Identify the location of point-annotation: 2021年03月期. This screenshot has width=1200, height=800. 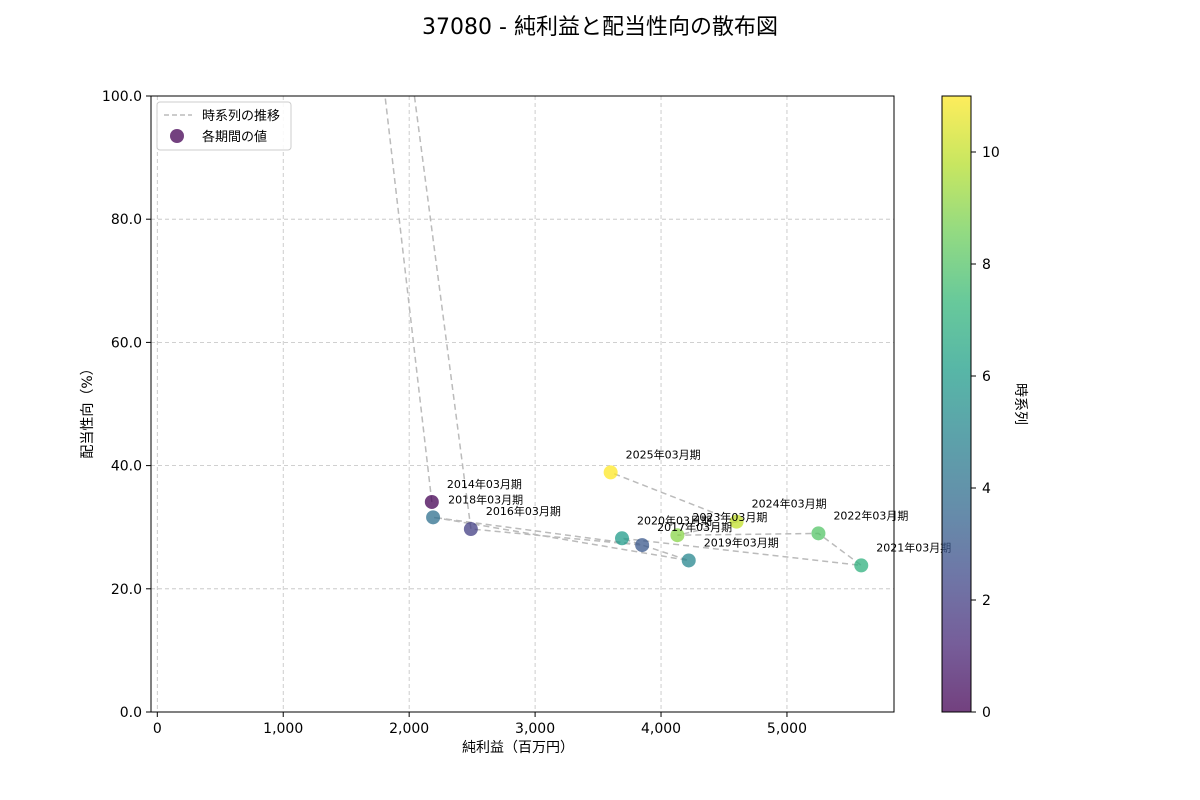
(913, 547).